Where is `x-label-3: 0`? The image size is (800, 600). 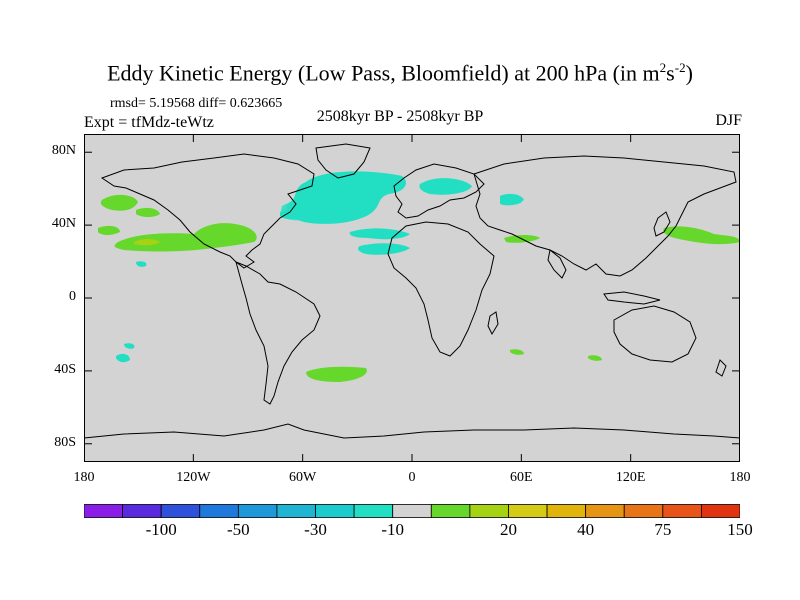 x-label-3: 0 is located at coordinates (412, 477).